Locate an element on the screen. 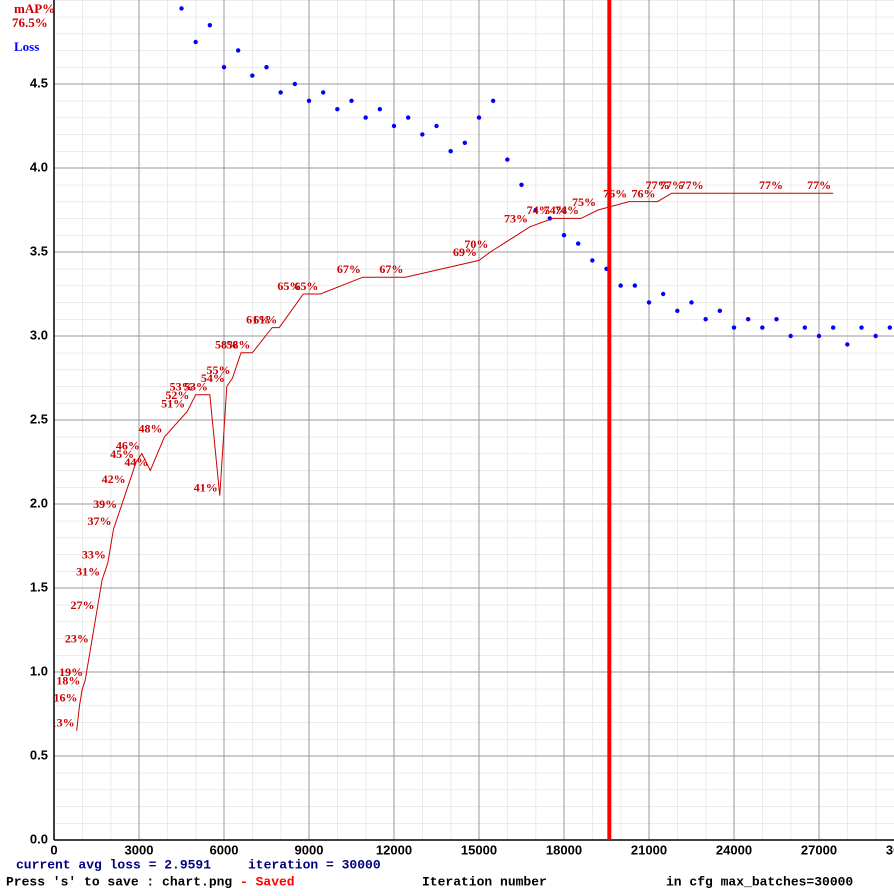 The height and width of the screenshot is (896, 894). y-tick-label: 2.0 is located at coordinates (39, 502).